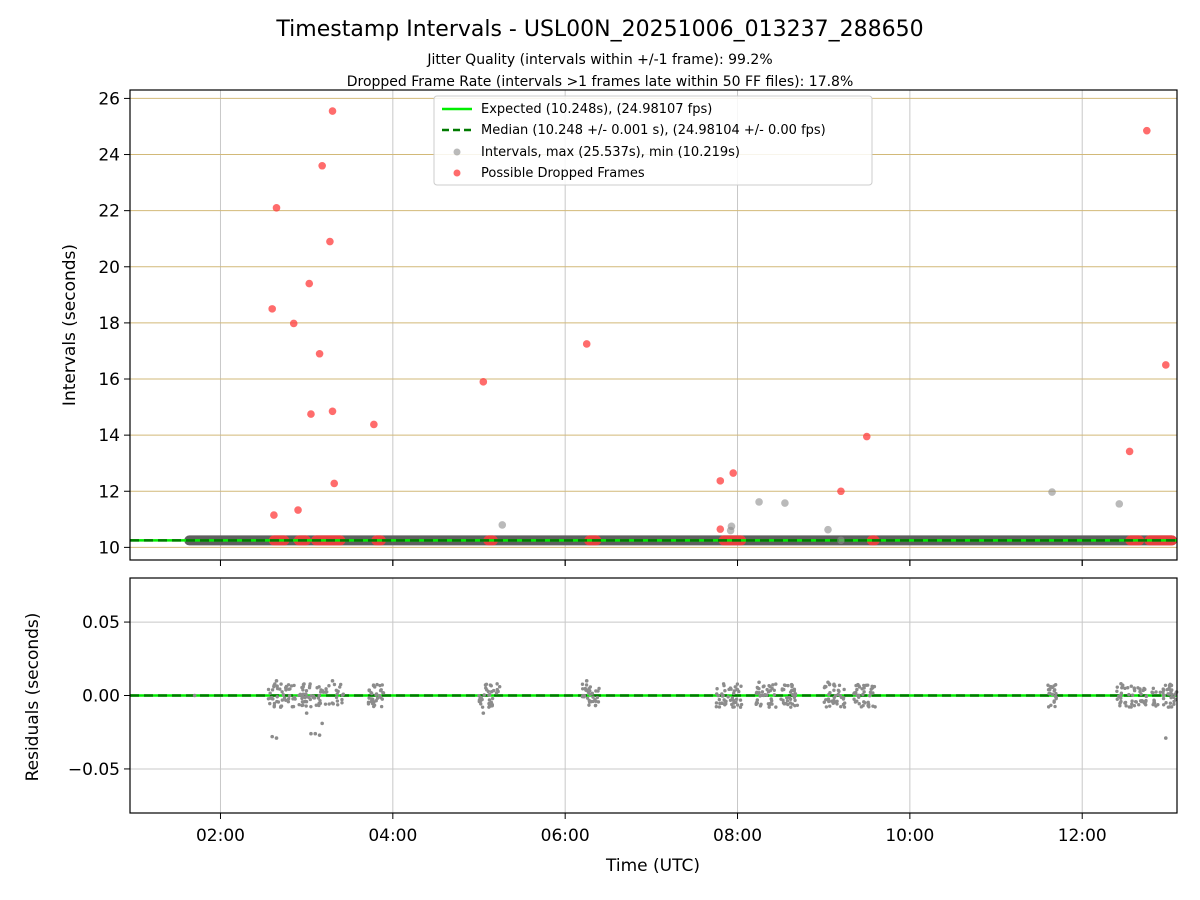  Describe the element at coordinates (737, 836) in the screenshot. I see `residuals-x-tick-label: 08:00` at that location.